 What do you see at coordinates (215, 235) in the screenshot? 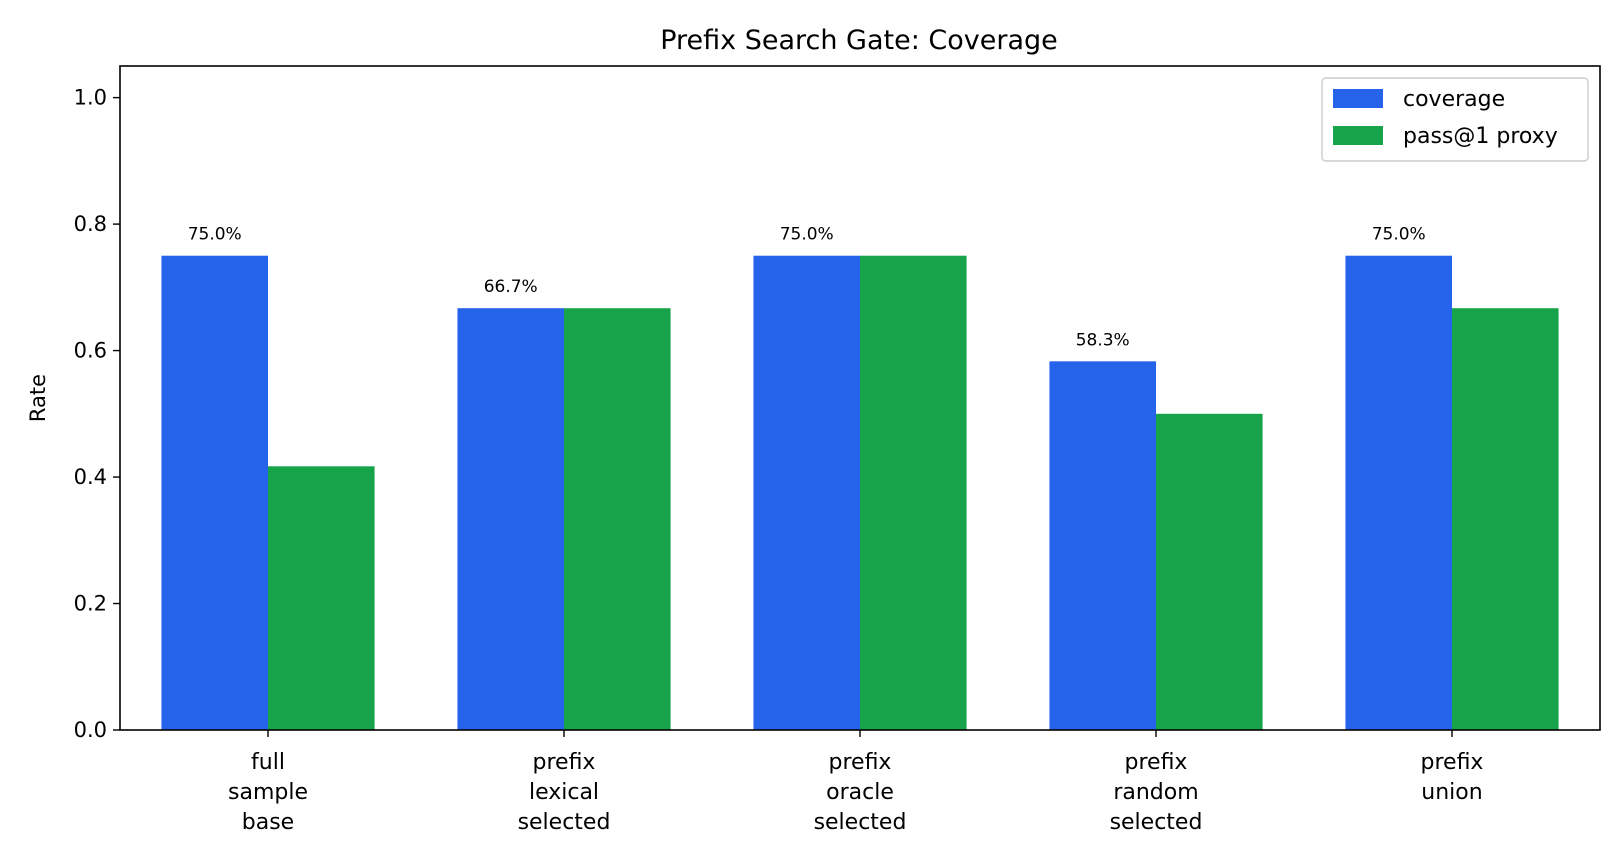
I see `data-label-0: 75.0%` at bounding box center [215, 235].